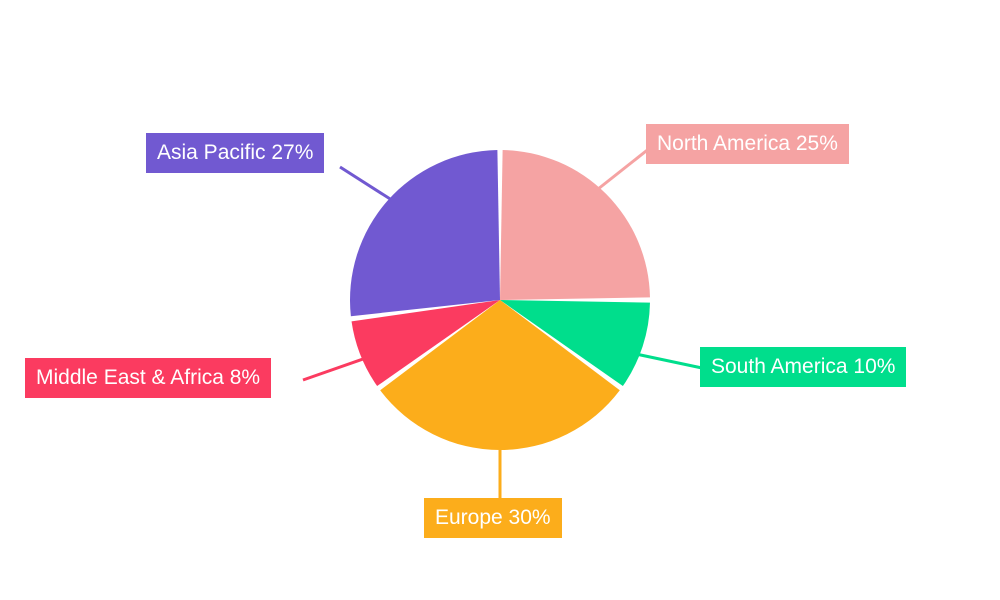  I want to click on pie-label-middle-east-africa: Middle East & Africa 8%, so click(148, 378).